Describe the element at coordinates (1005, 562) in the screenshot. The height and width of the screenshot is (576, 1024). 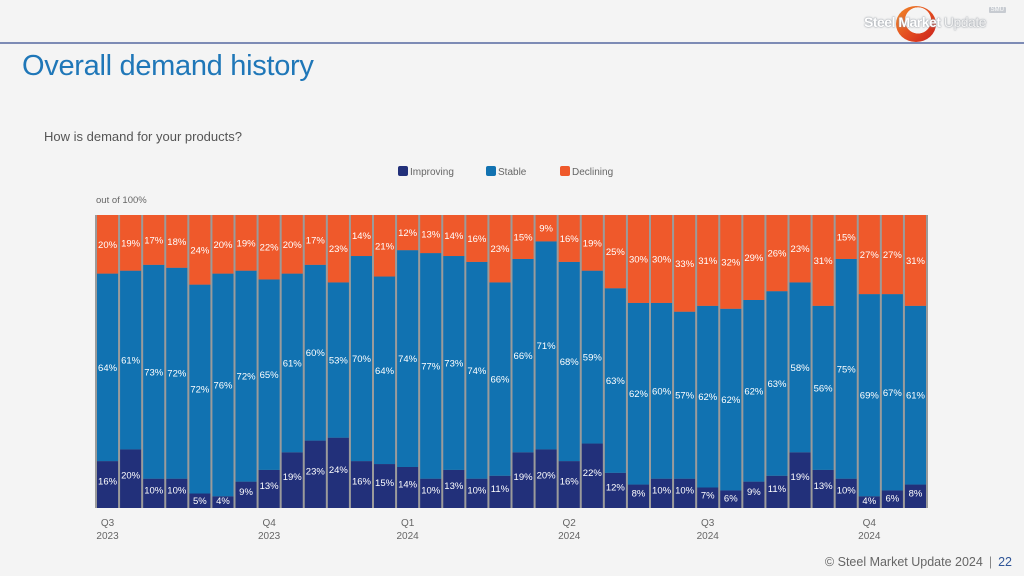
I see `page-number: 22` at that location.